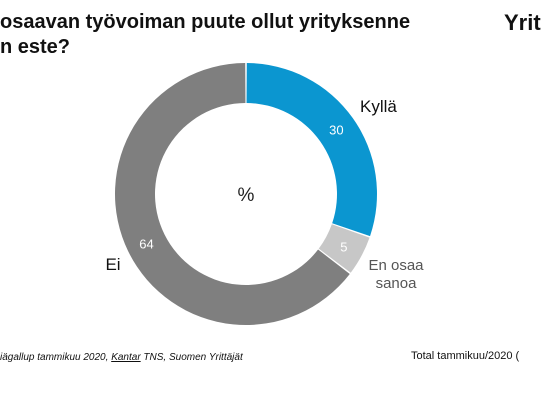 Image resolution: width=545 pixels, height=412 pixels. Describe the element at coordinates (311, 150) in the screenshot. I see `donut-slice-kyllä` at that location.